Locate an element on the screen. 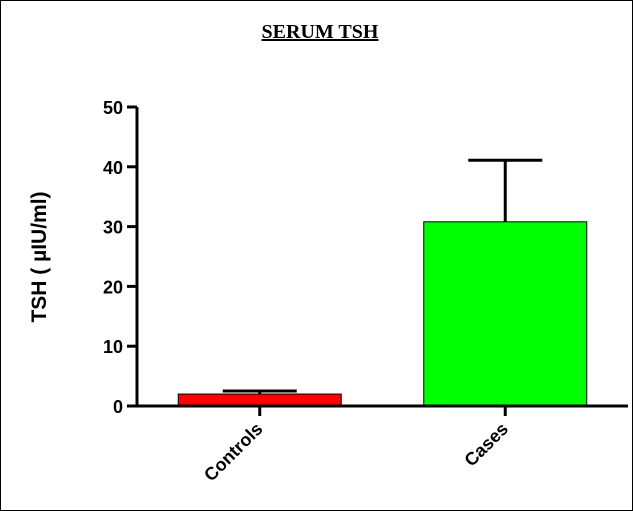  chart-title: SERUM TSH is located at coordinates (320, 32).